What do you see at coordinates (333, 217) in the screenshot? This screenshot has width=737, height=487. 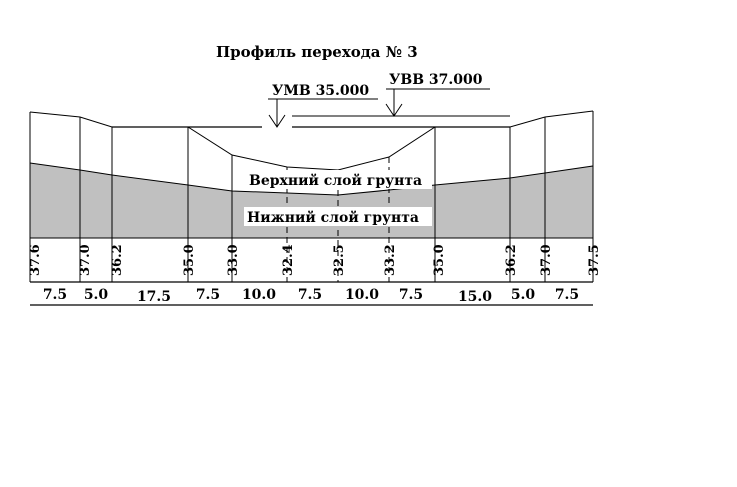 I see `lower-layer-label: Нижний слой грунта` at bounding box center [333, 217].